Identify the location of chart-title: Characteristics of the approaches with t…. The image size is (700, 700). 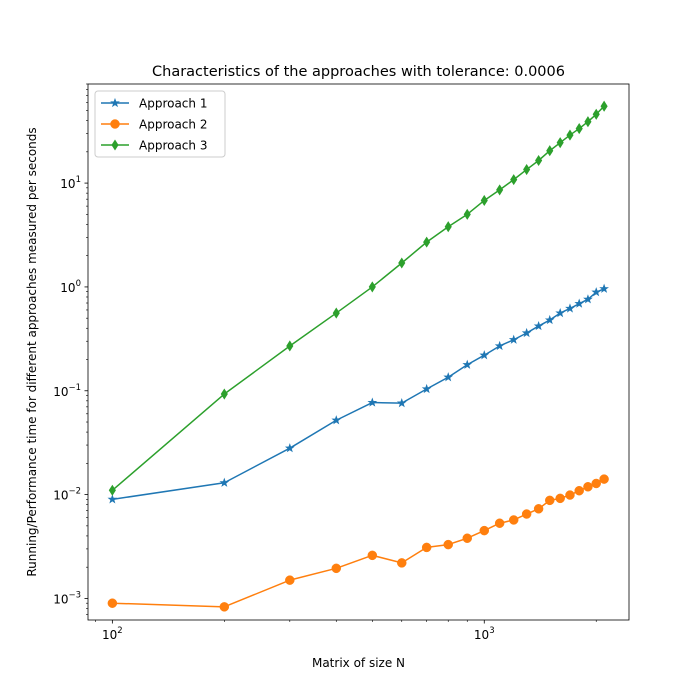
(358, 72).